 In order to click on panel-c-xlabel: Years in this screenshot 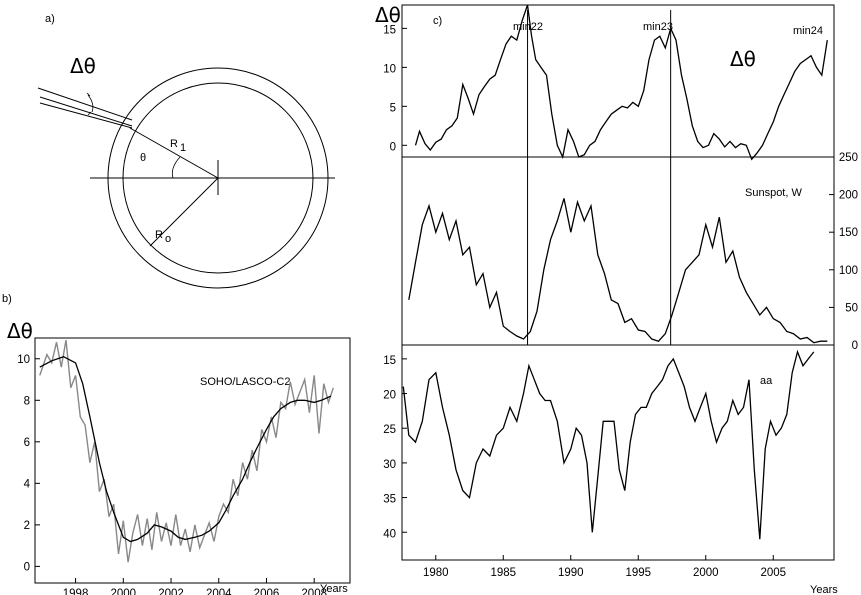, I will do `click(824, 589)`.